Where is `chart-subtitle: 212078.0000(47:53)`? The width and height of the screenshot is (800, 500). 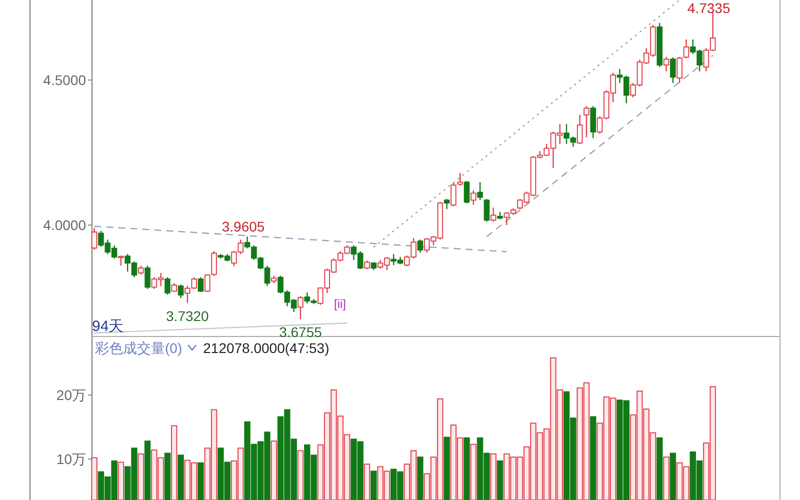 chart-subtitle: 212078.0000(47:53) is located at coordinates (266, 348).